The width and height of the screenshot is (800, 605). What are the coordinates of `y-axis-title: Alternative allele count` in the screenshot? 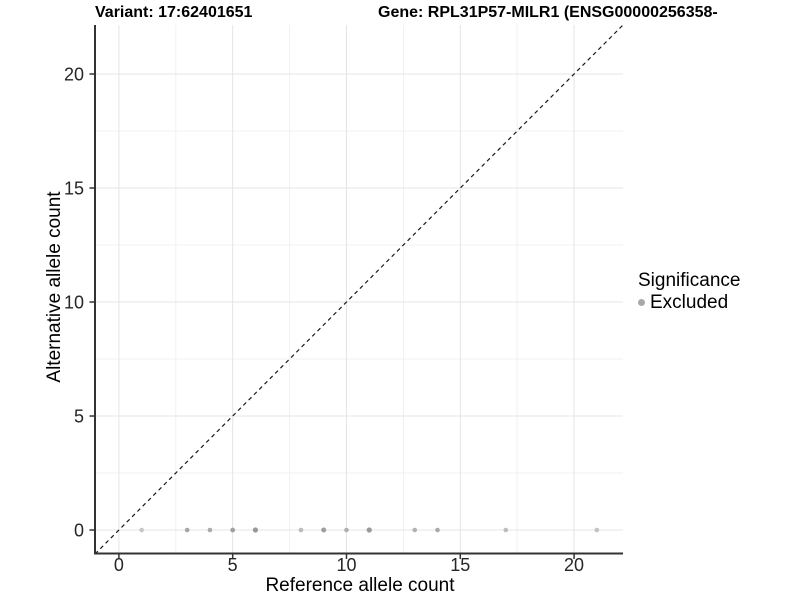 It's located at (54, 287).